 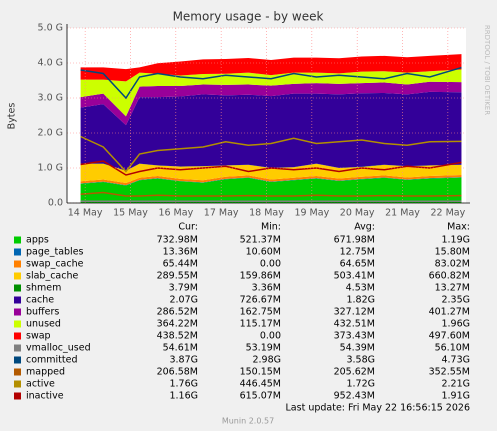 What do you see at coordinates (452, 252) in the screenshot?
I see `legend-stat: 15.80M` at bounding box center [452, 252].